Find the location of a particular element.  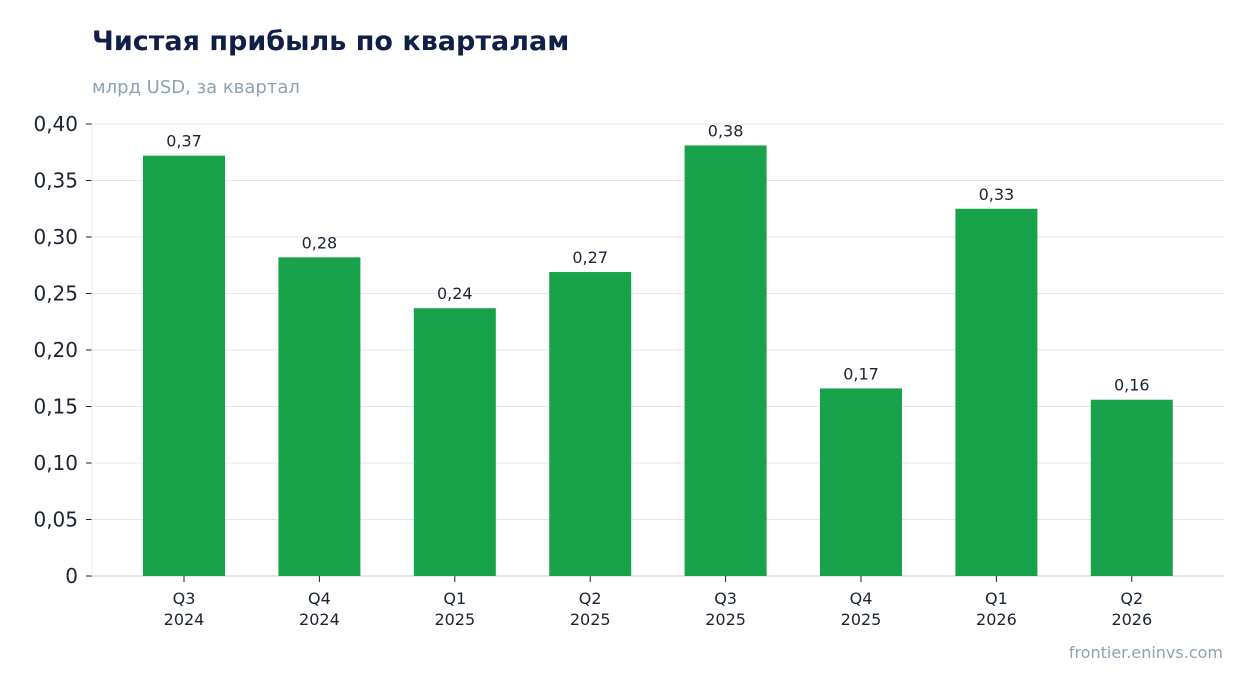

y-axis: 0 0,05 0,10 0,15 0,20 0,25 0,30 0,35 0,40 is located at coordinates (63, 350).